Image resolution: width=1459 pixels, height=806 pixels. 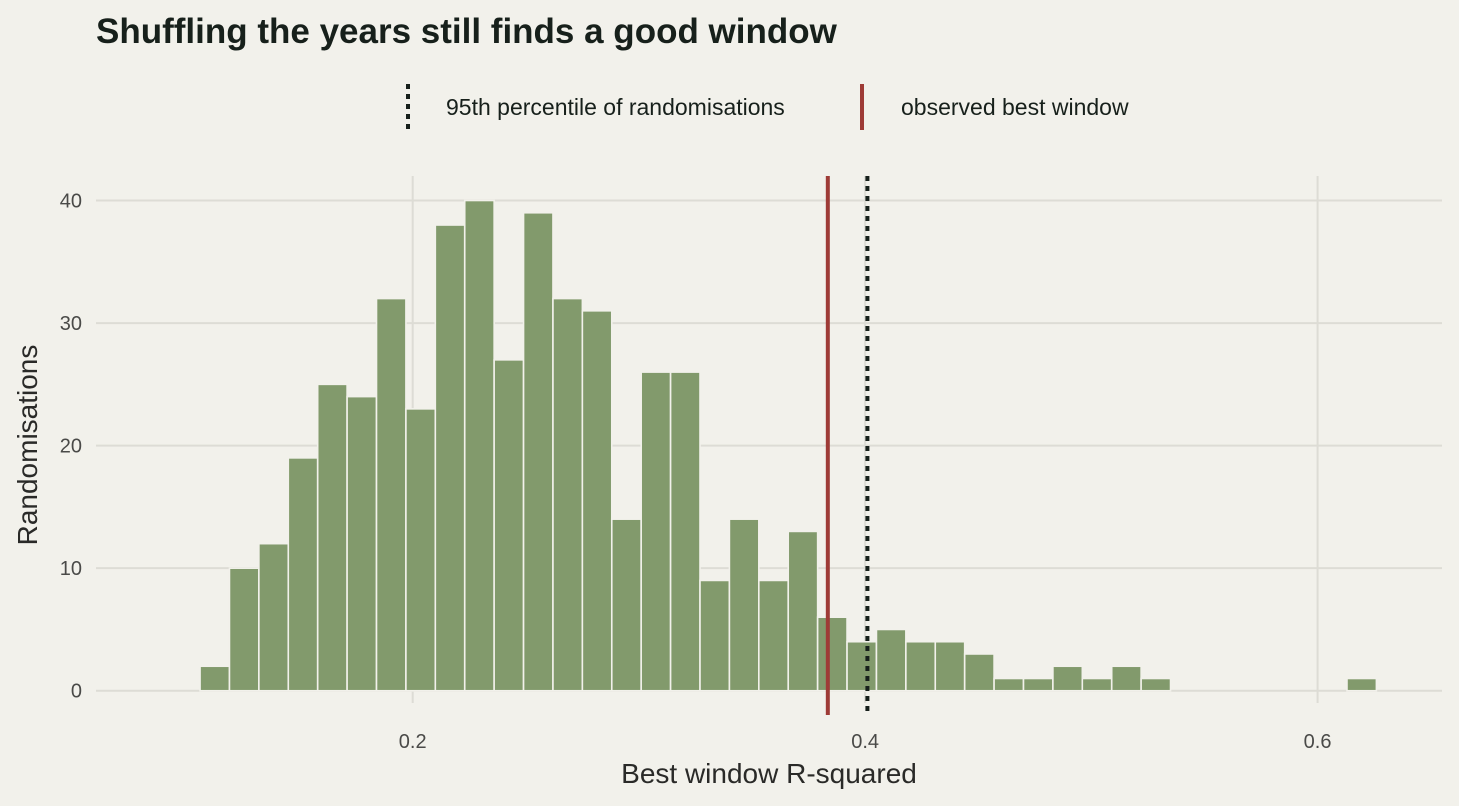 I want to click on legend-item-95th-percentile: 95th percentile of randomisations, so click(x=595, y=107).